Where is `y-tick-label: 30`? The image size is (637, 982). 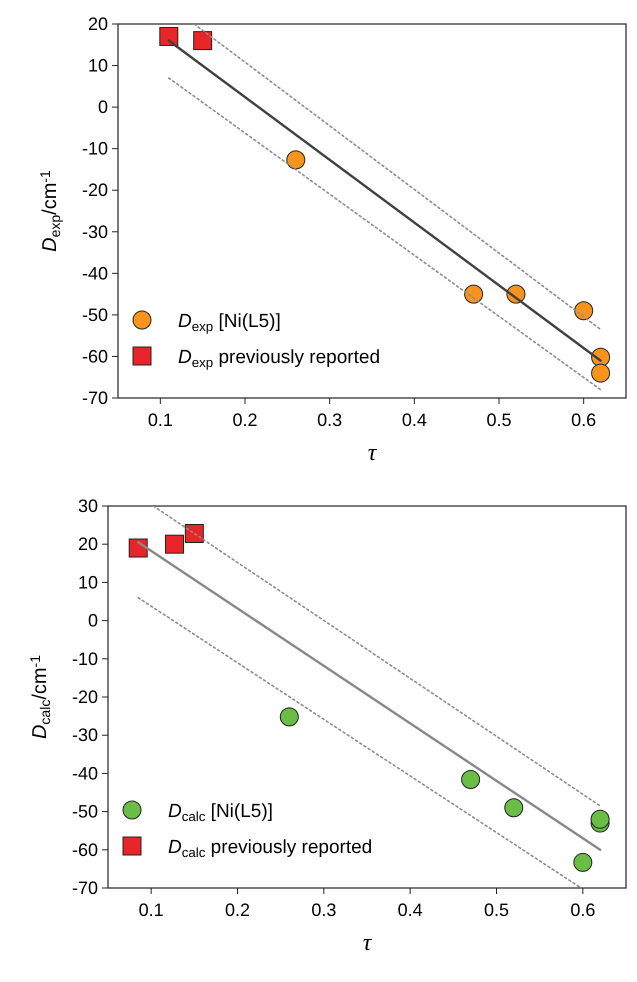 y-tick-label: 30 is located at coordinates (88, 506).